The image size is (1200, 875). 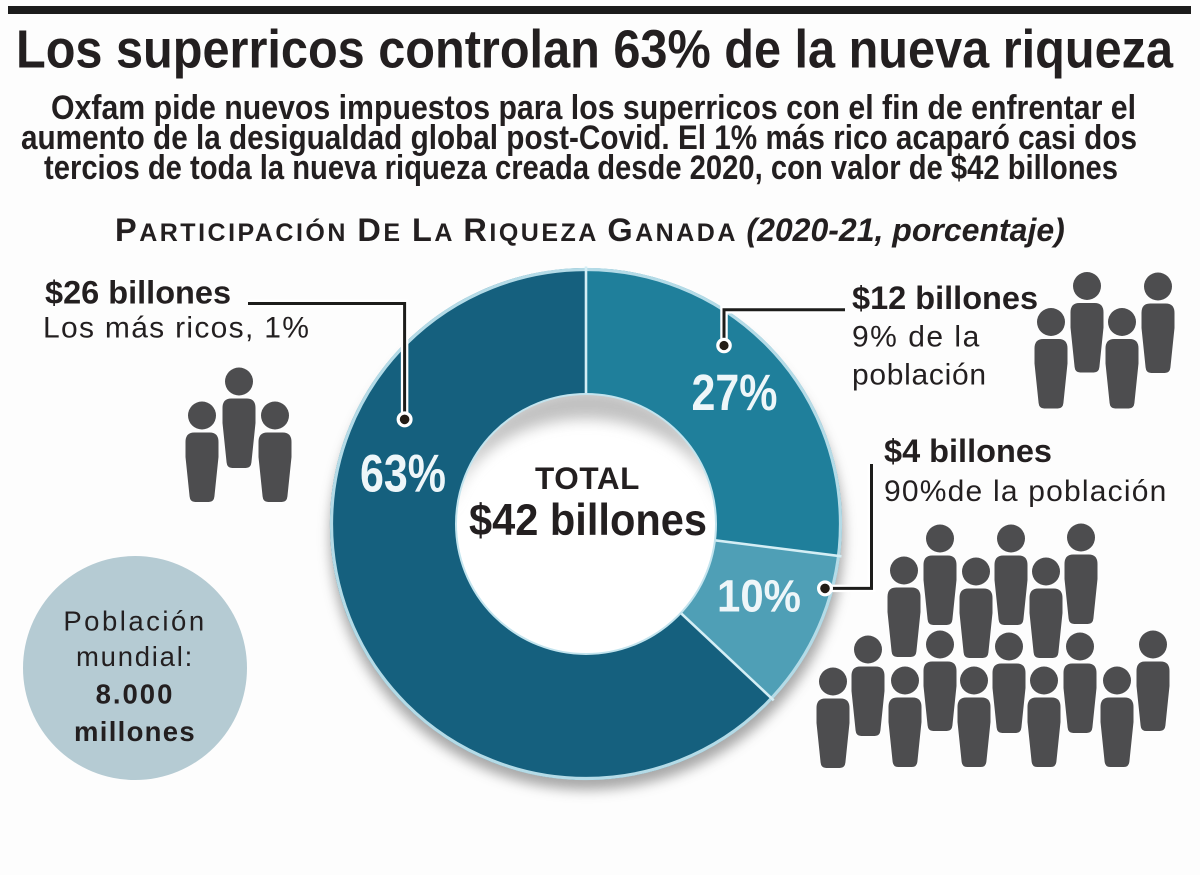 What do you see at coordinates (135, 656) in the screenshot?
I see `svg-text: mundial:` at bounding box center [135, 656].